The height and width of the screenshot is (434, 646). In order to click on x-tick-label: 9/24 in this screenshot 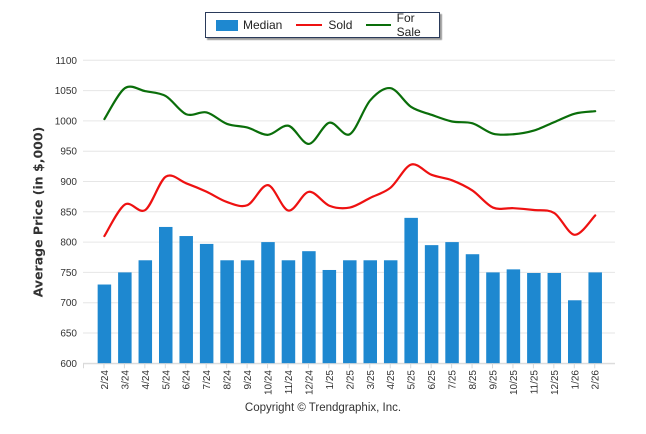, I will do `click(248, 380)`.